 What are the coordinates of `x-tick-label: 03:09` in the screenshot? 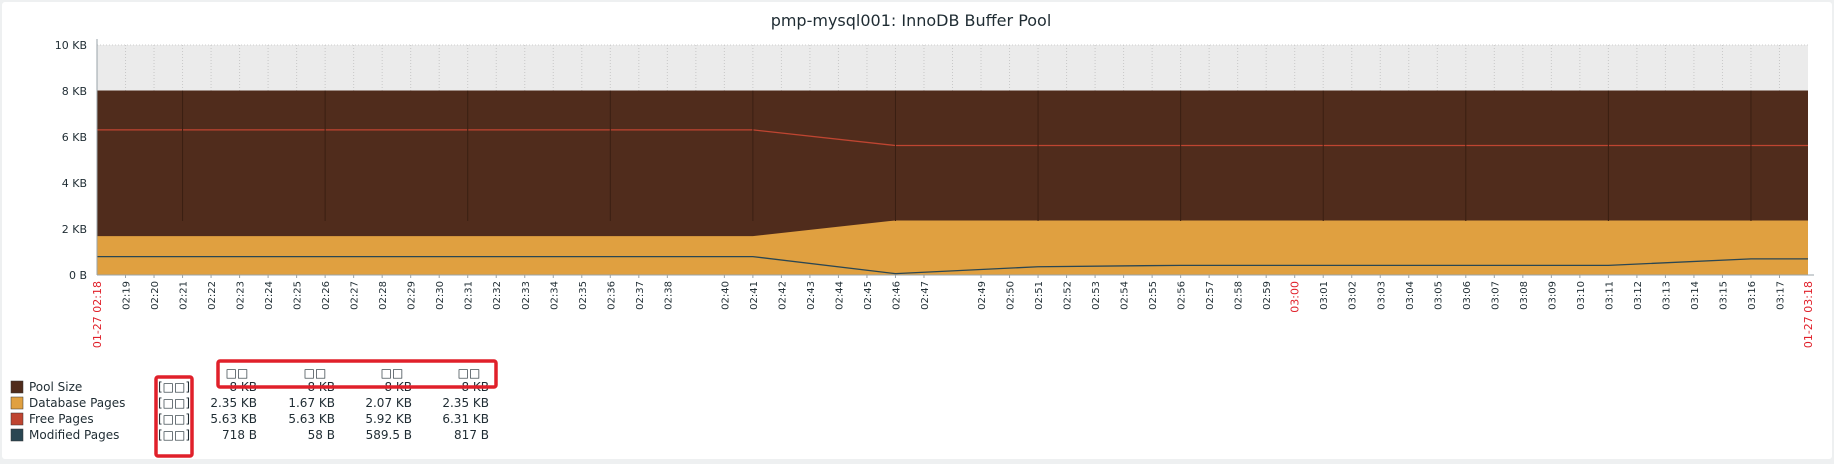 It's located at (1552, 295).